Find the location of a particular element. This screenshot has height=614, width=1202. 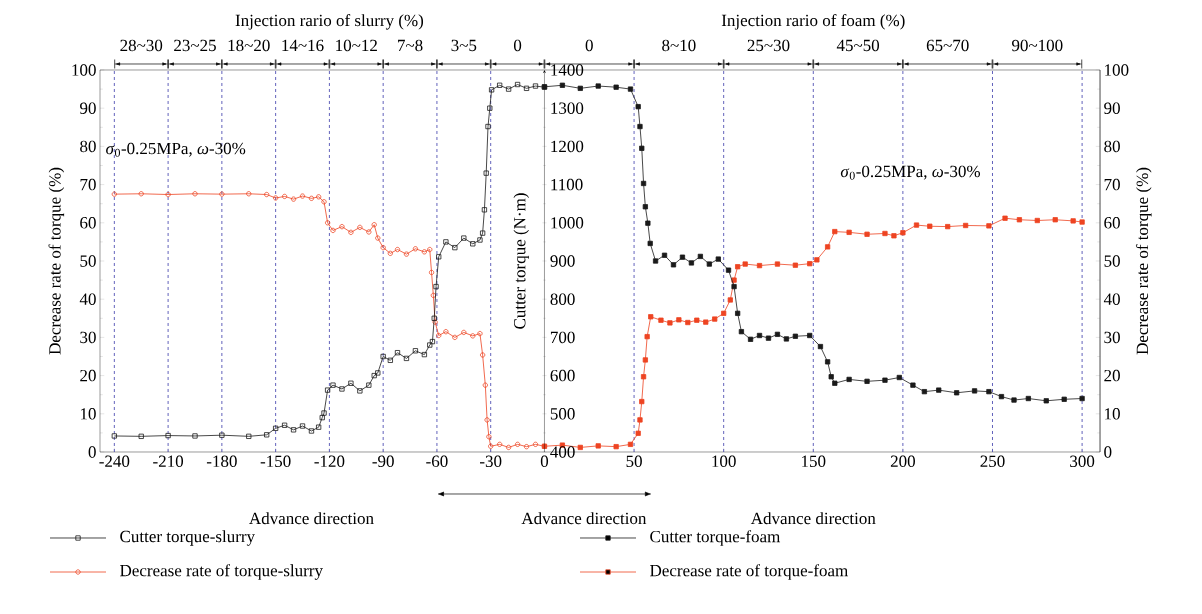

text: Injection rario of slurry (%) is located at coordinates (329, 22).